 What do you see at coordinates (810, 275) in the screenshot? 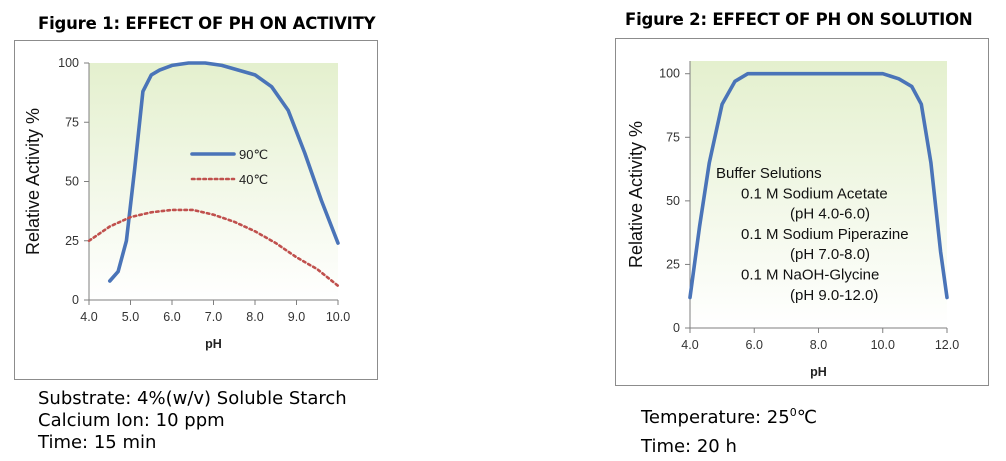
I see `buffer-annotation-line: 0.1 M NaOH-Glycine` at bounding box center [810, 275].